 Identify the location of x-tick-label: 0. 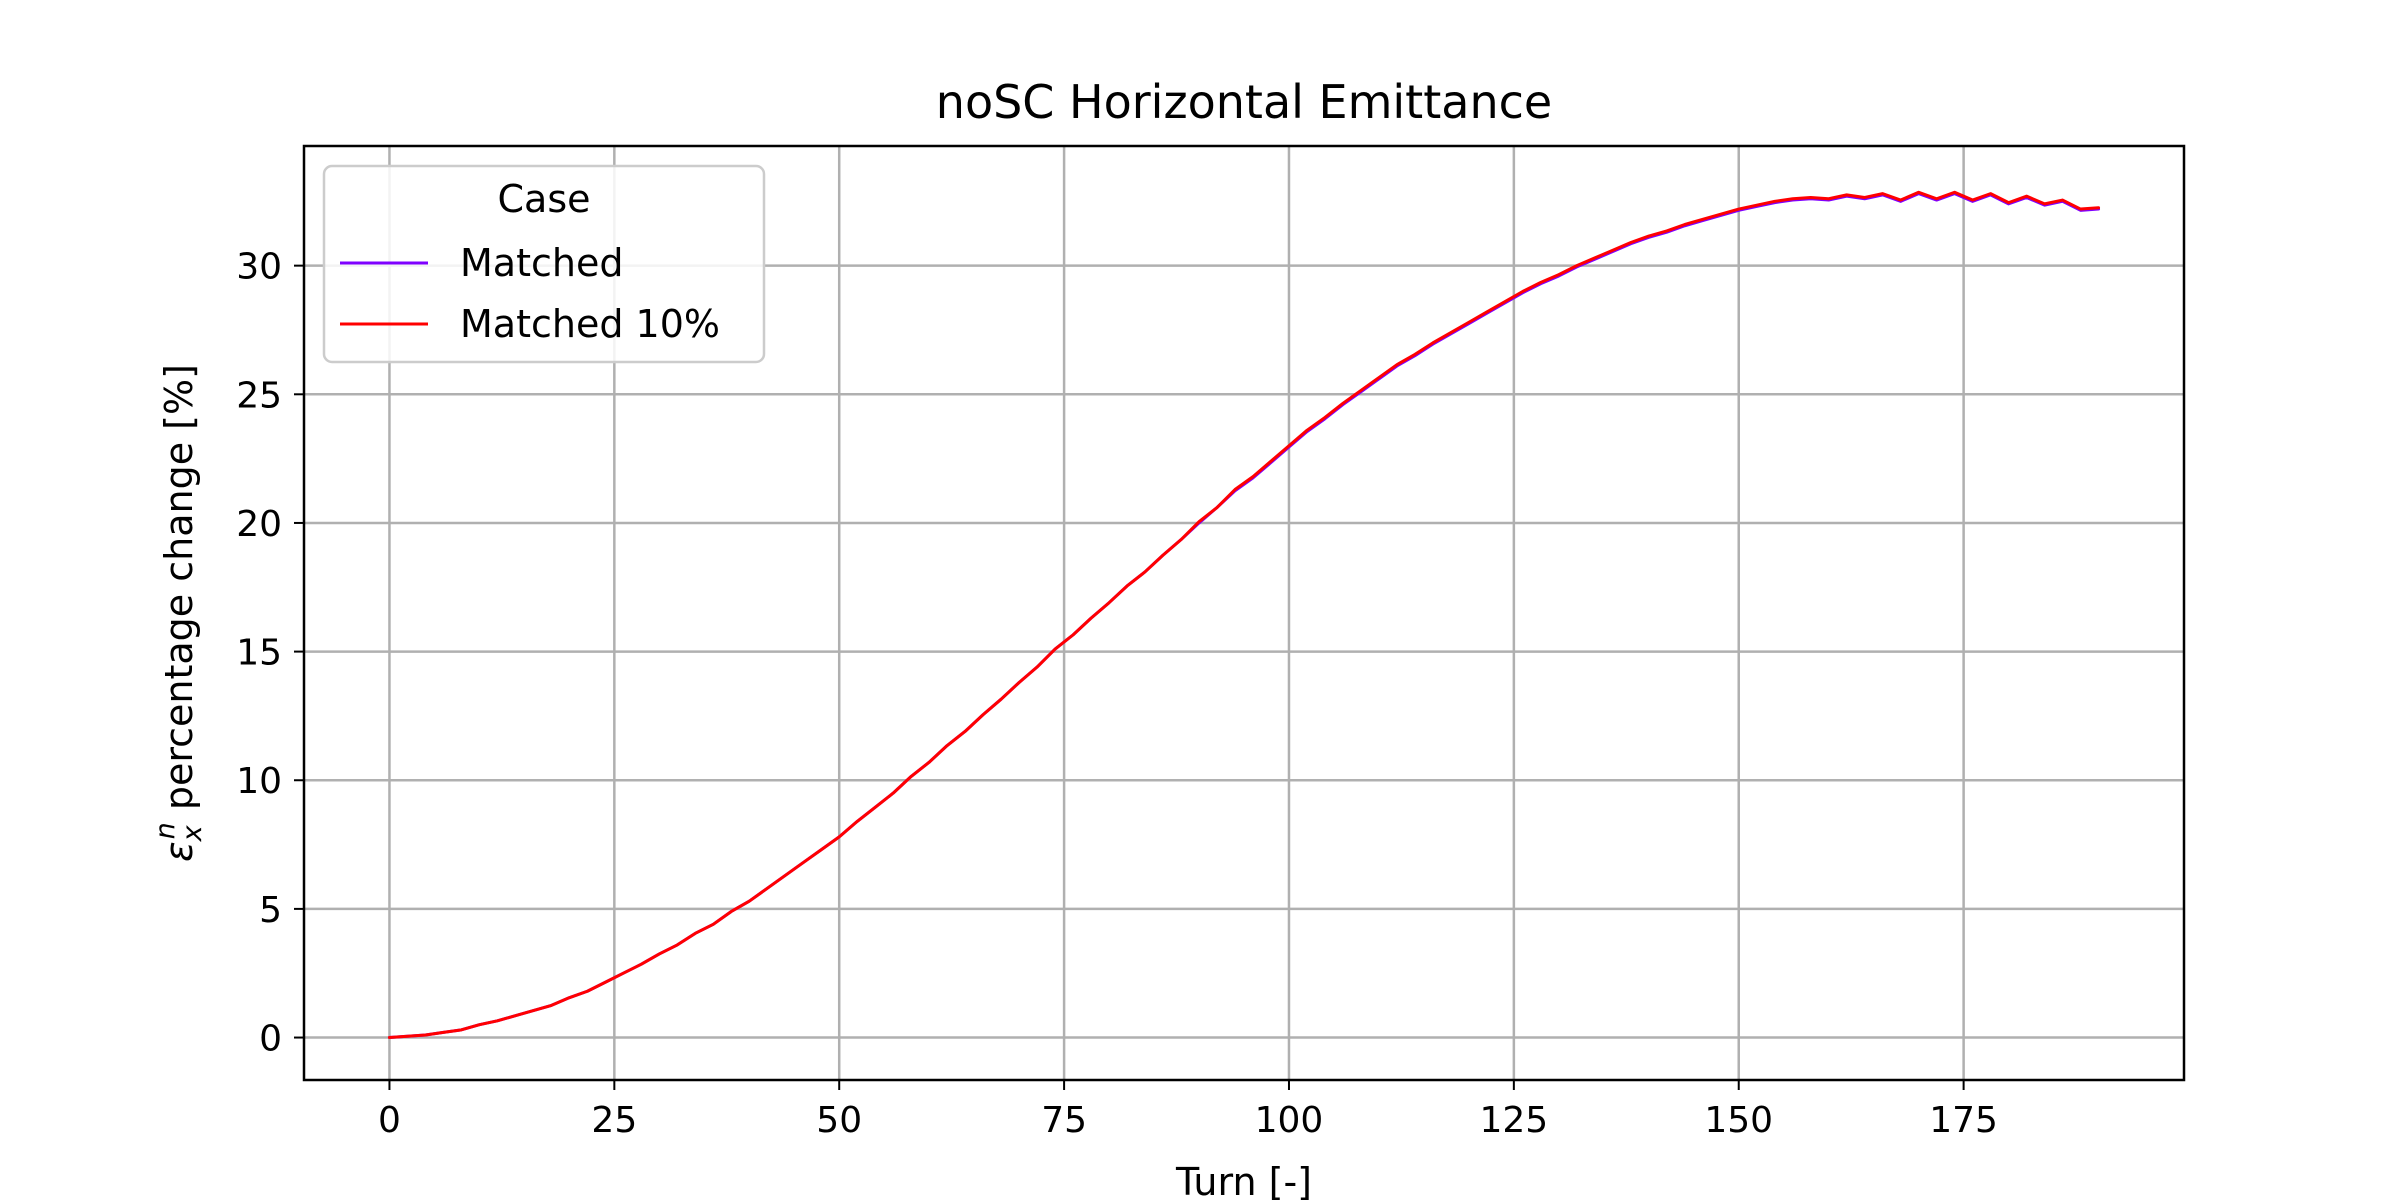
(389, 1120).